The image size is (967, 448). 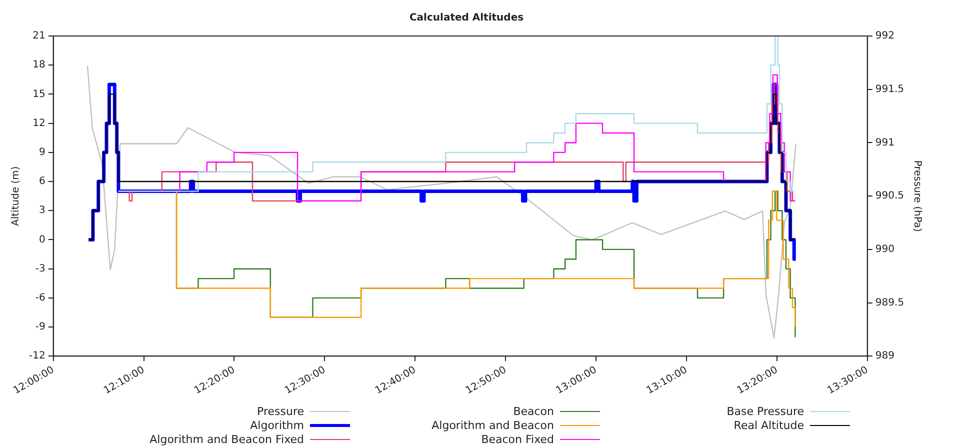 I want to click on y-tick-label: 21, so click(x=39, y=36).